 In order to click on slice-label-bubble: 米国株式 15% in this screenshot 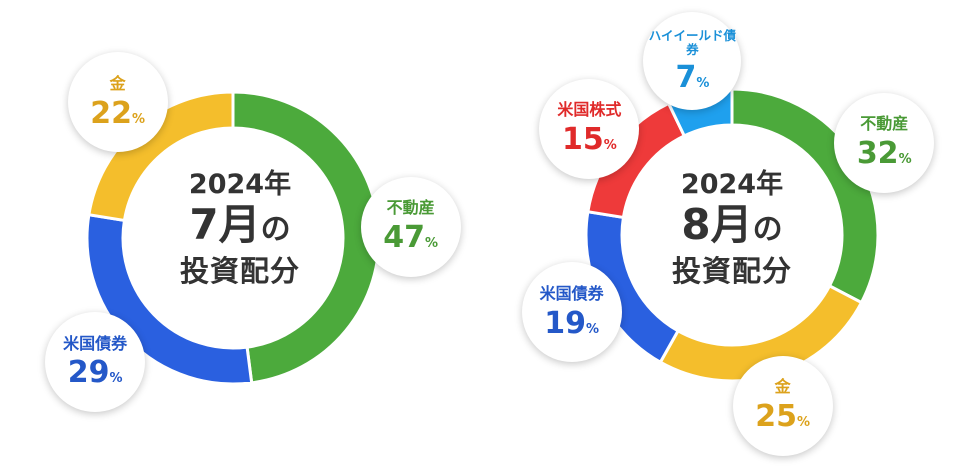, I will do `click(589, 128)`.